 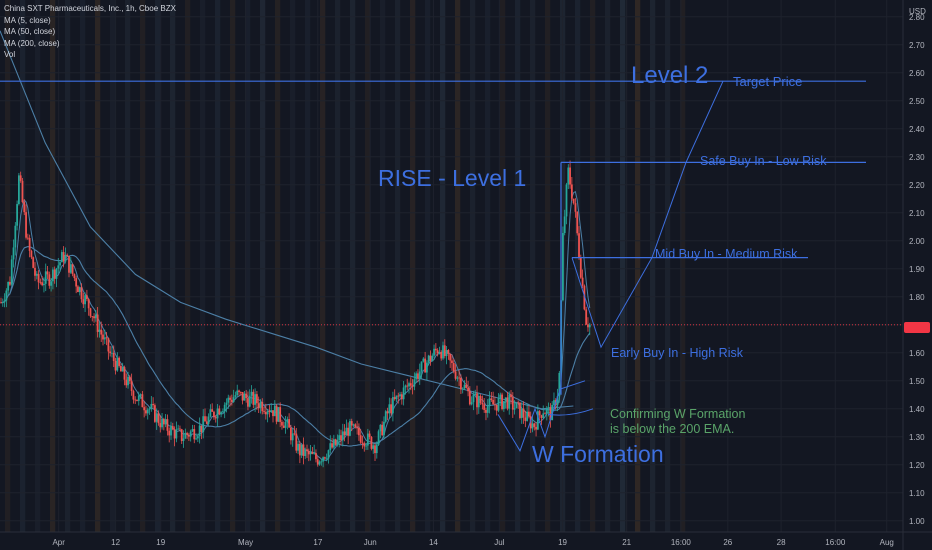 What do you see at coordinates (30, 31) in the screenshot?
I see `indicator-ma50: MA (50, close)` at bounding box center [30, 31].